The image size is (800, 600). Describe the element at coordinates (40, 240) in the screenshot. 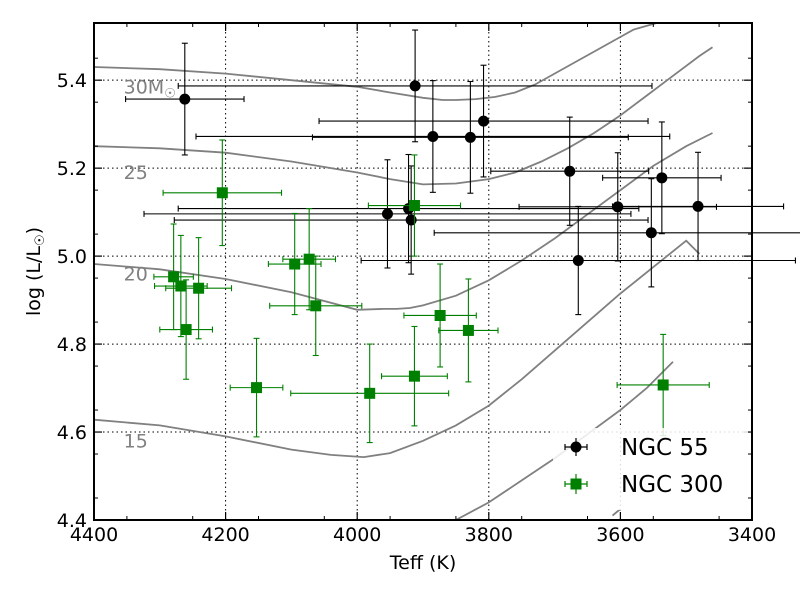

I see `y-axis-label-sun-symbol: ☉` at that location.